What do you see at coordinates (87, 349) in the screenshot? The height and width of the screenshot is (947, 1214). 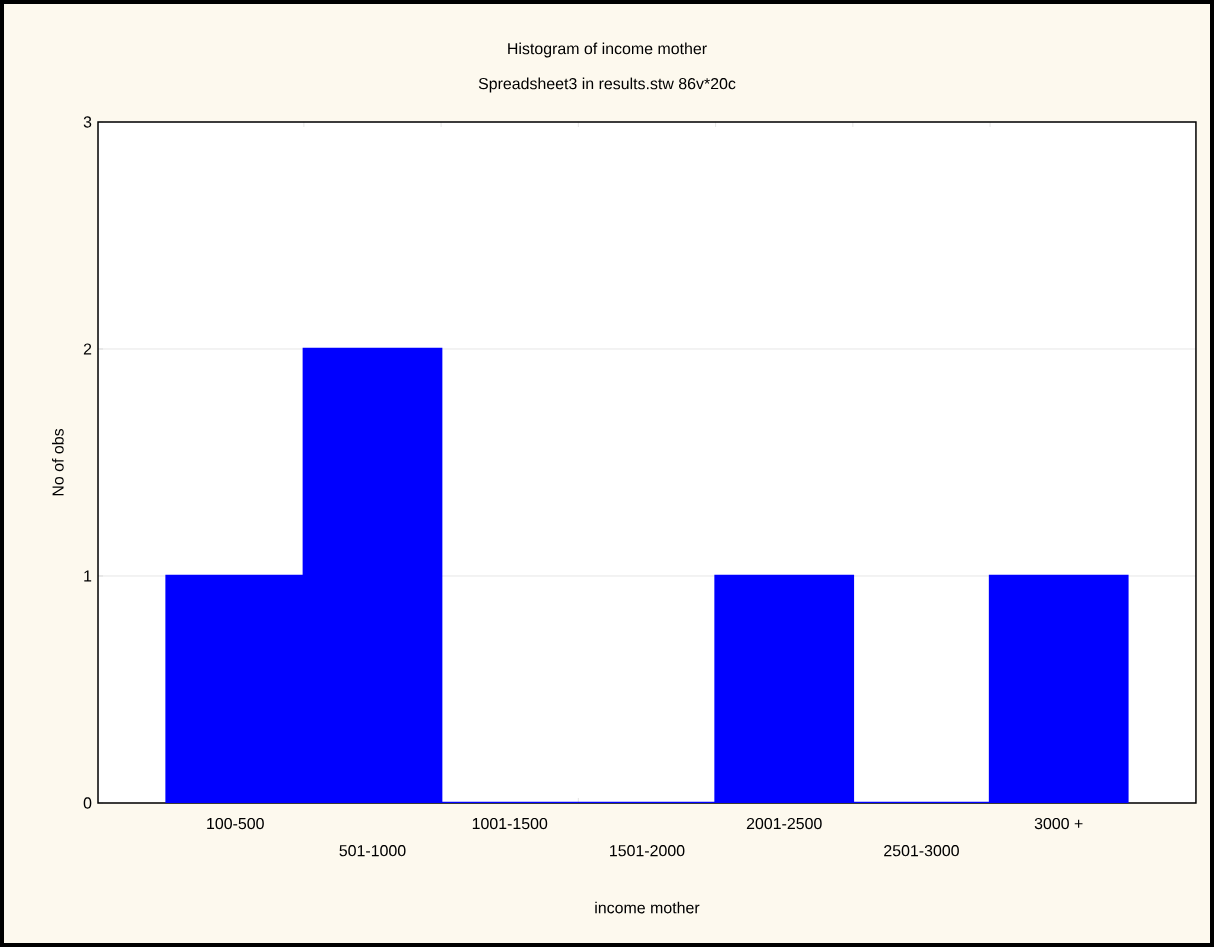 I see `y-tick-label: 2` at bounding box center [87, 349].